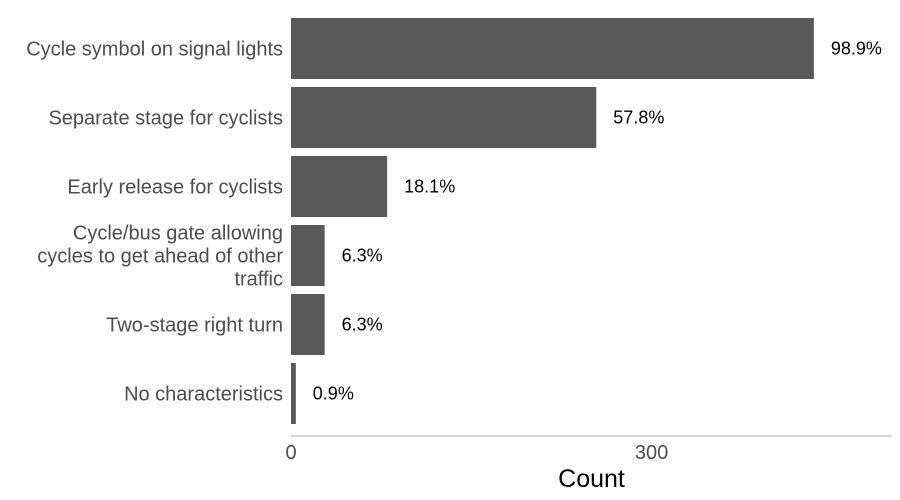  I want to click on x-axis-ticks: 0 300, so click(476, 453).